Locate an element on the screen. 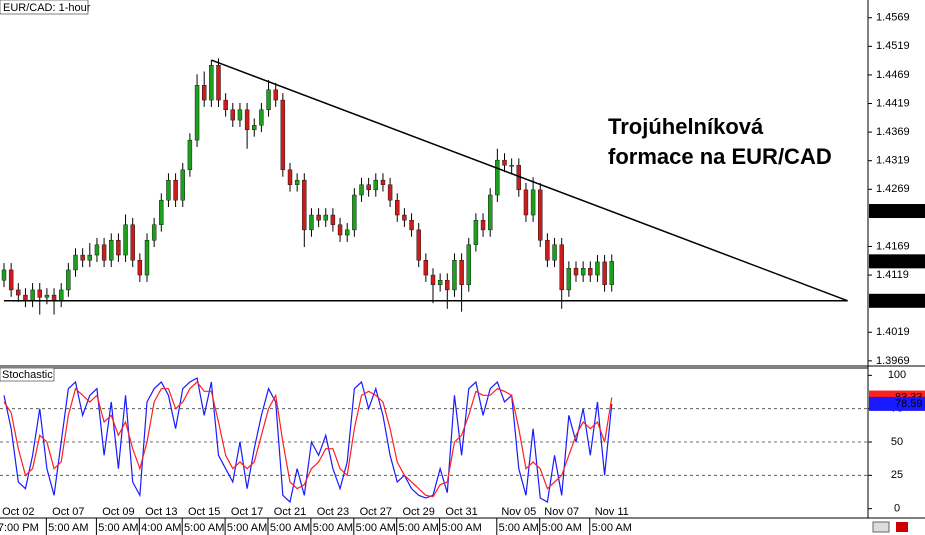 The image size is (925, 535). x-tick-label: Oct 02 is located at coordinates (18, 512).